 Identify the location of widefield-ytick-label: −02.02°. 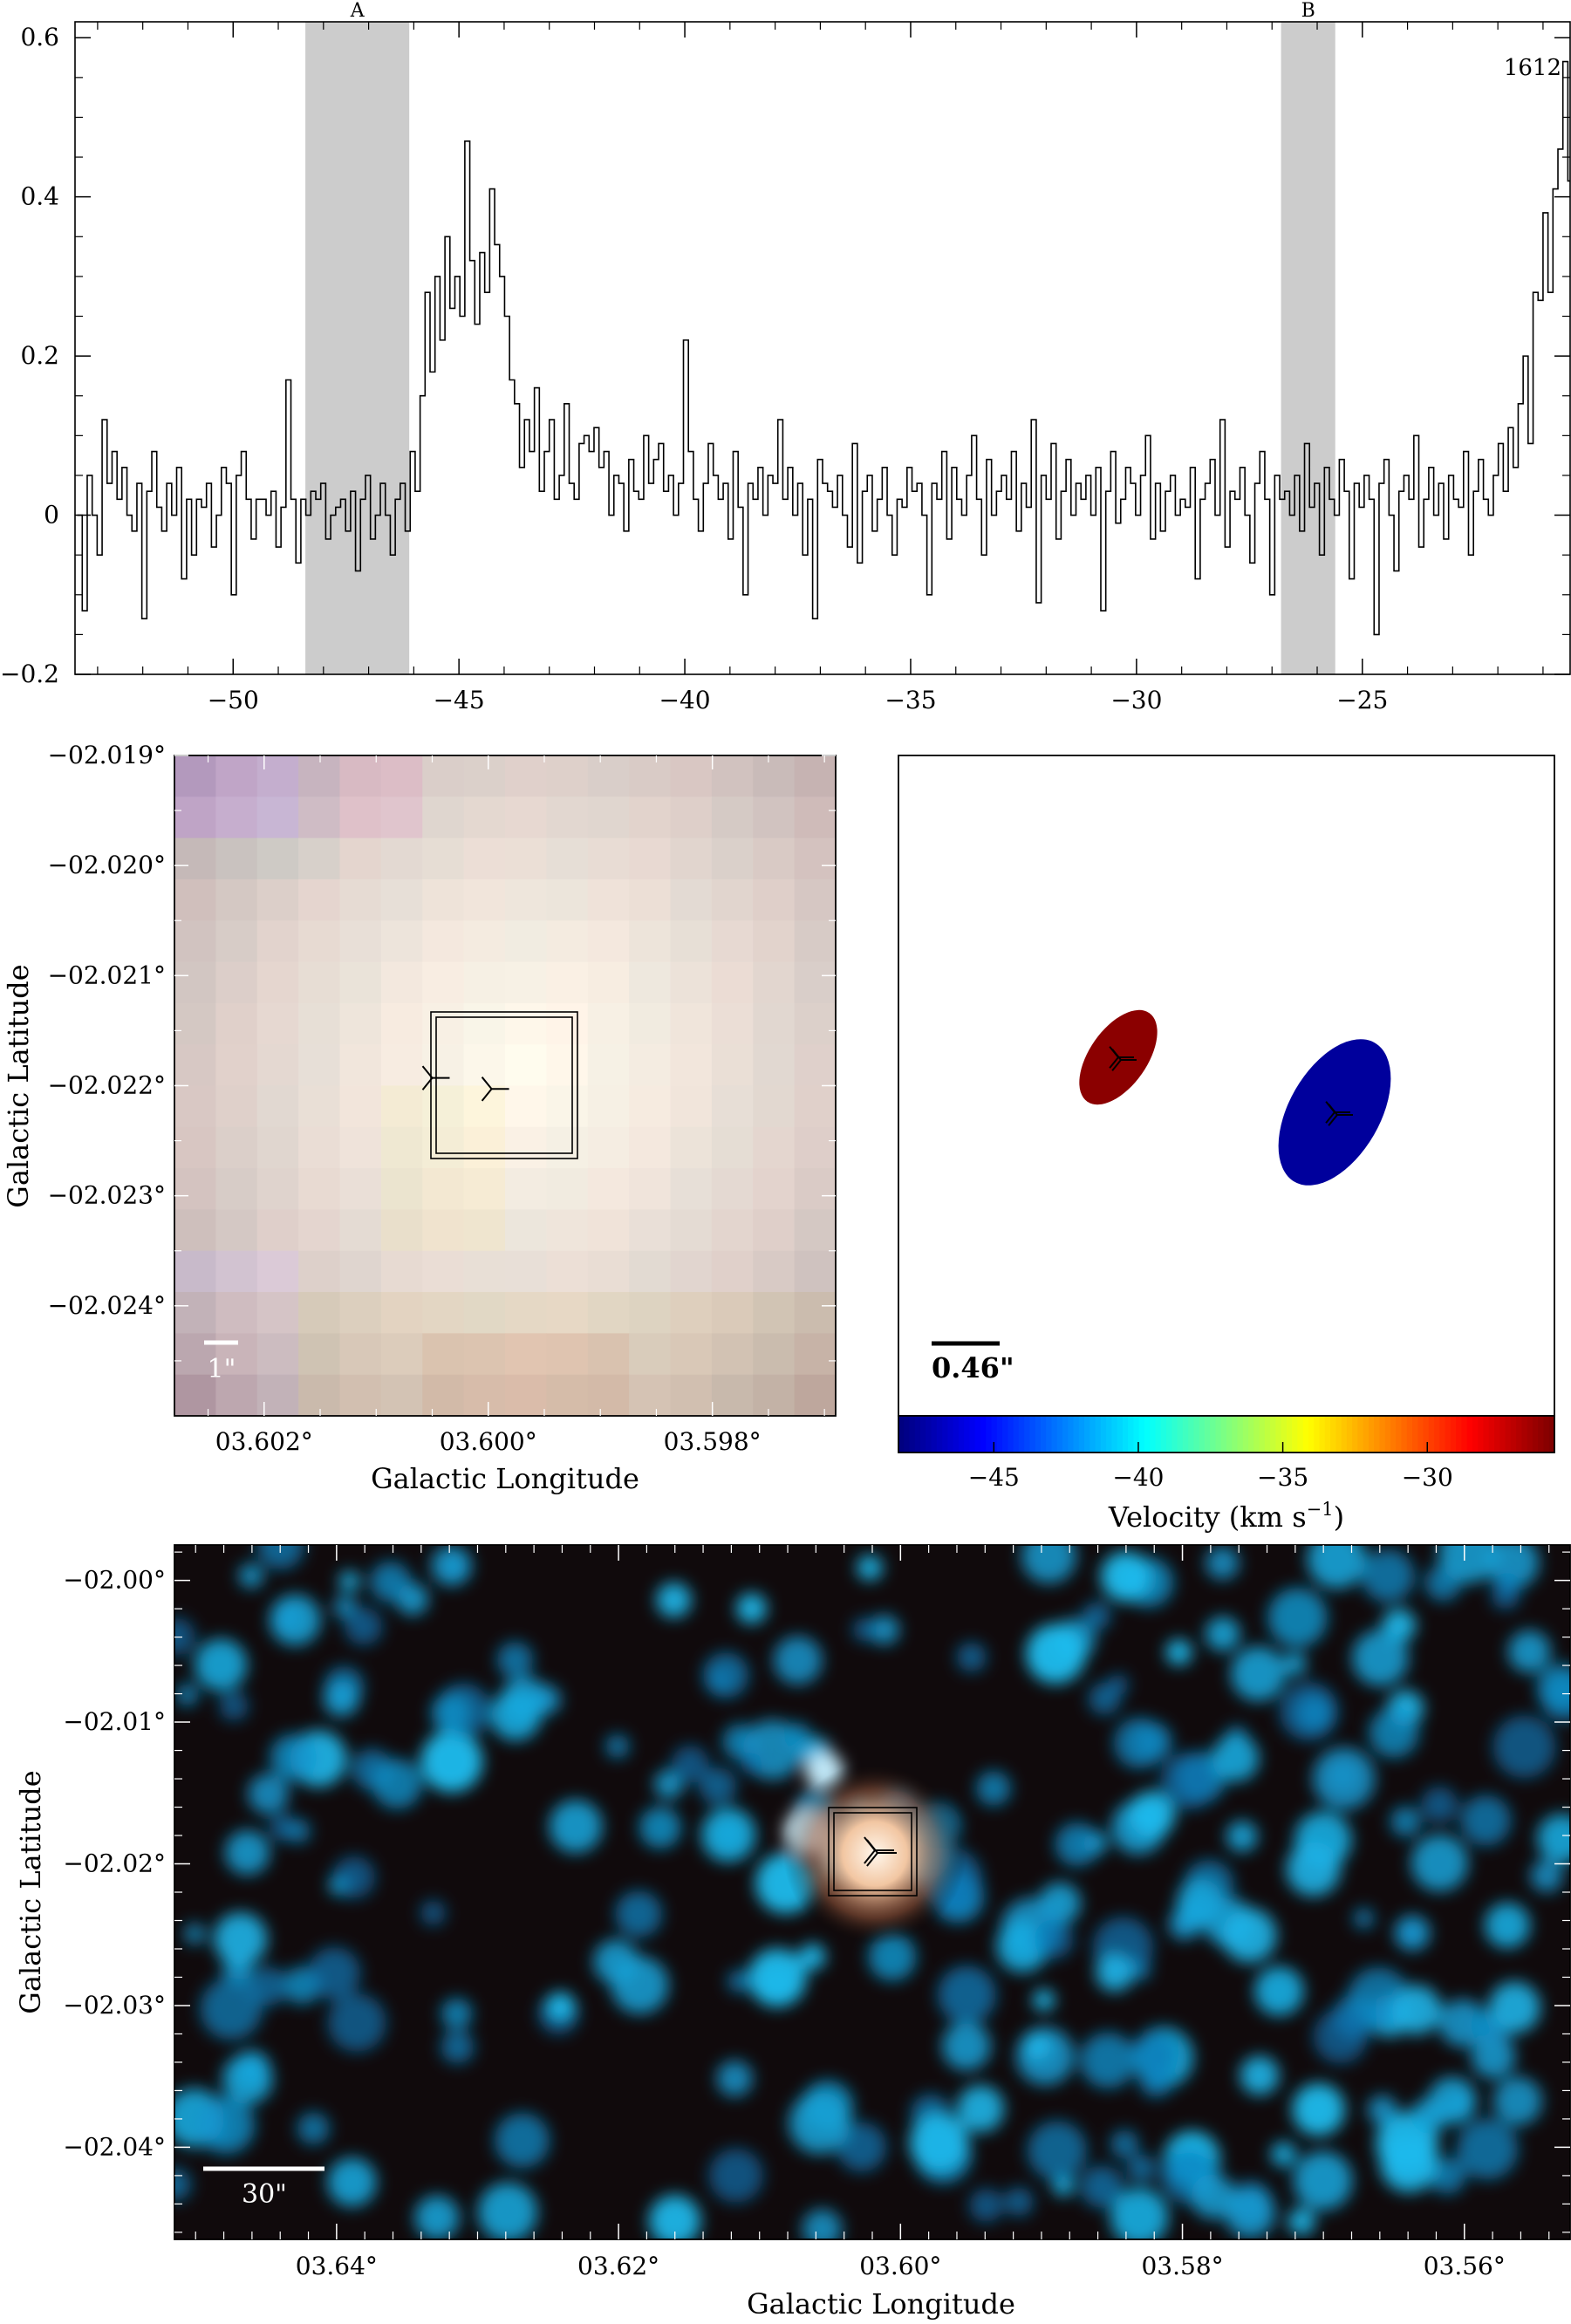
(114, 1864).